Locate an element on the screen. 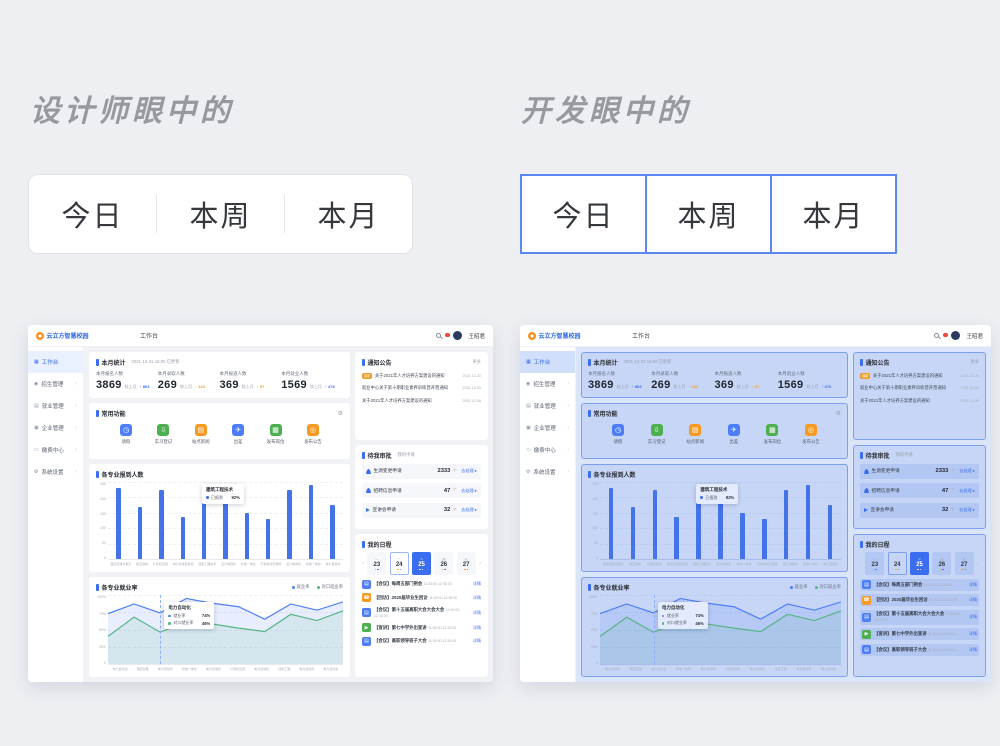 The height and width of the screenshot is (746, 1000). tab-this-week: 本周 is located at coordinates (220, 217).